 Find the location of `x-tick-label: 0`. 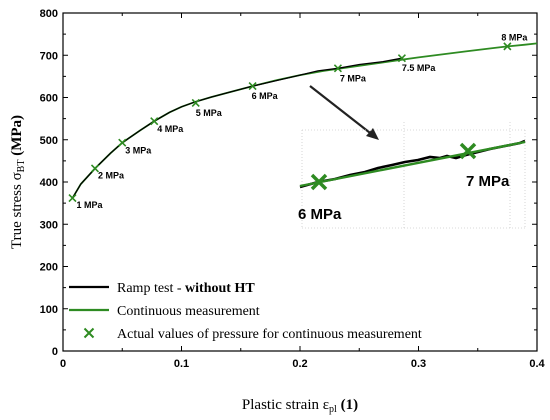

x-tick-label: 0 is located at coordinates (63, 364).